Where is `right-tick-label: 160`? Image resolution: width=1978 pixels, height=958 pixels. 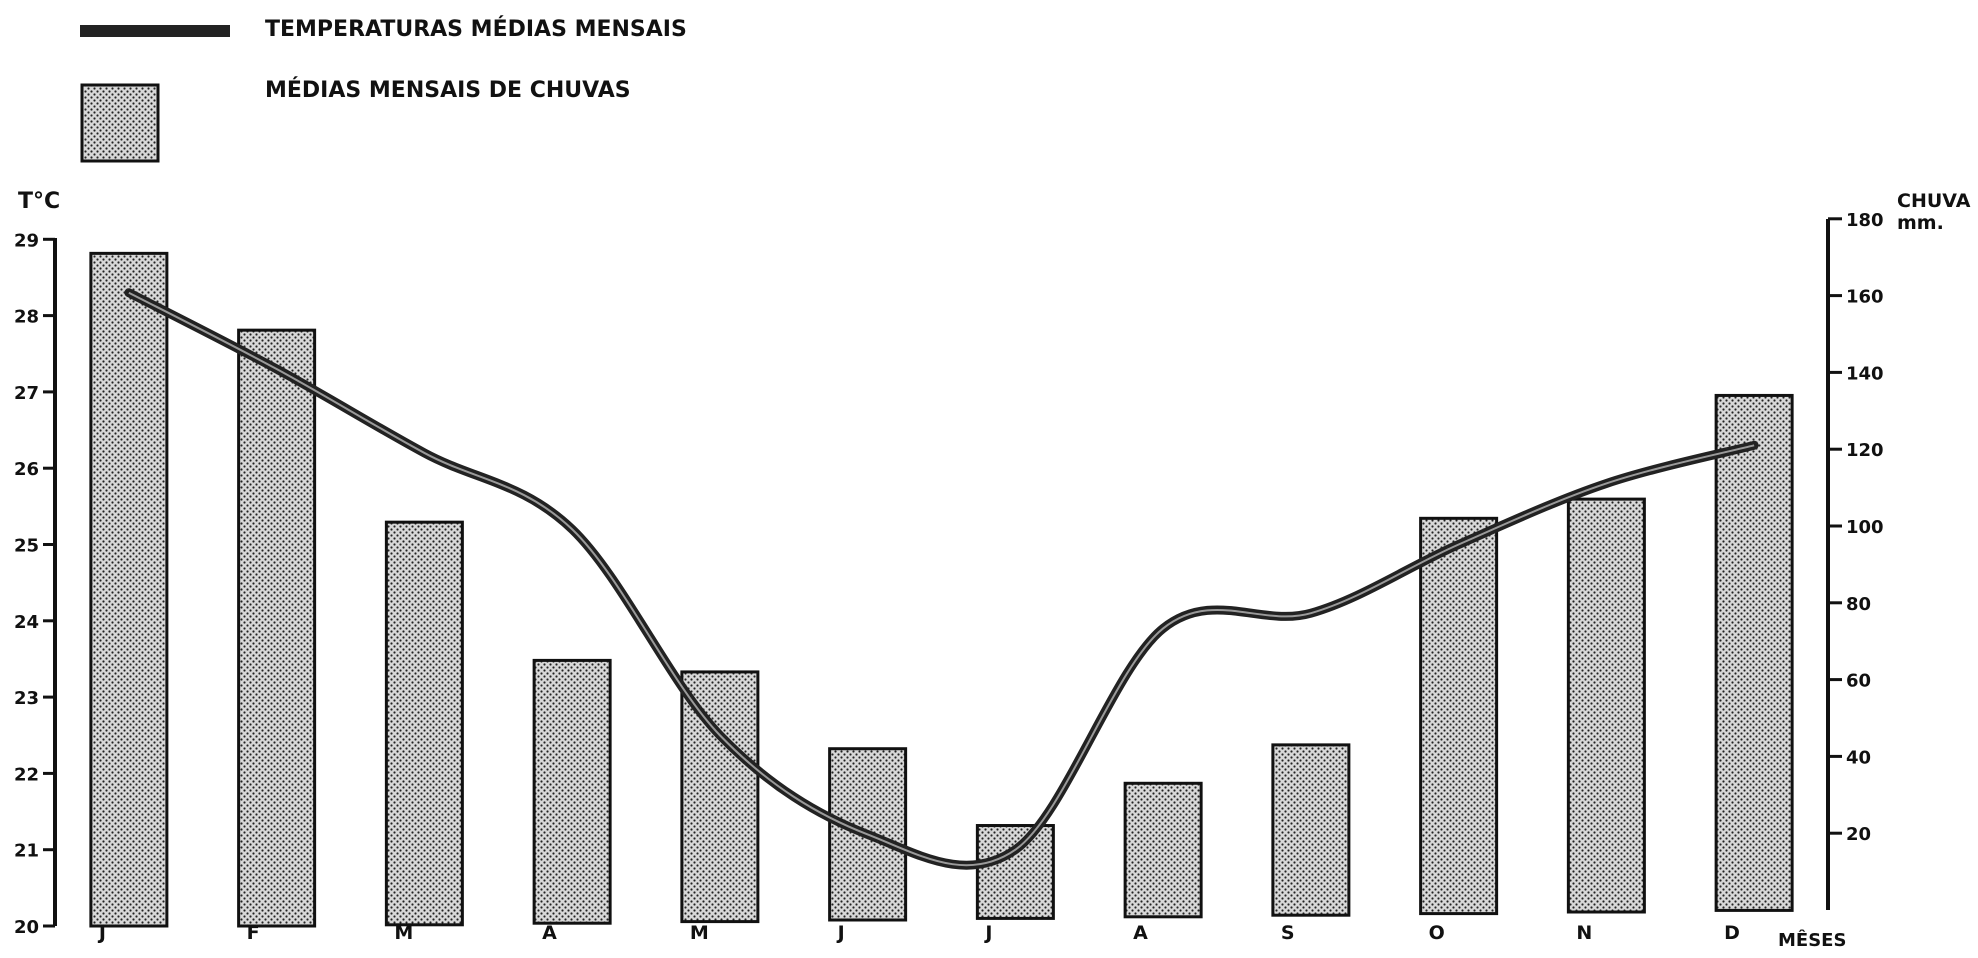
right-tick-label: 160 is located at coordinates (1865, 297).